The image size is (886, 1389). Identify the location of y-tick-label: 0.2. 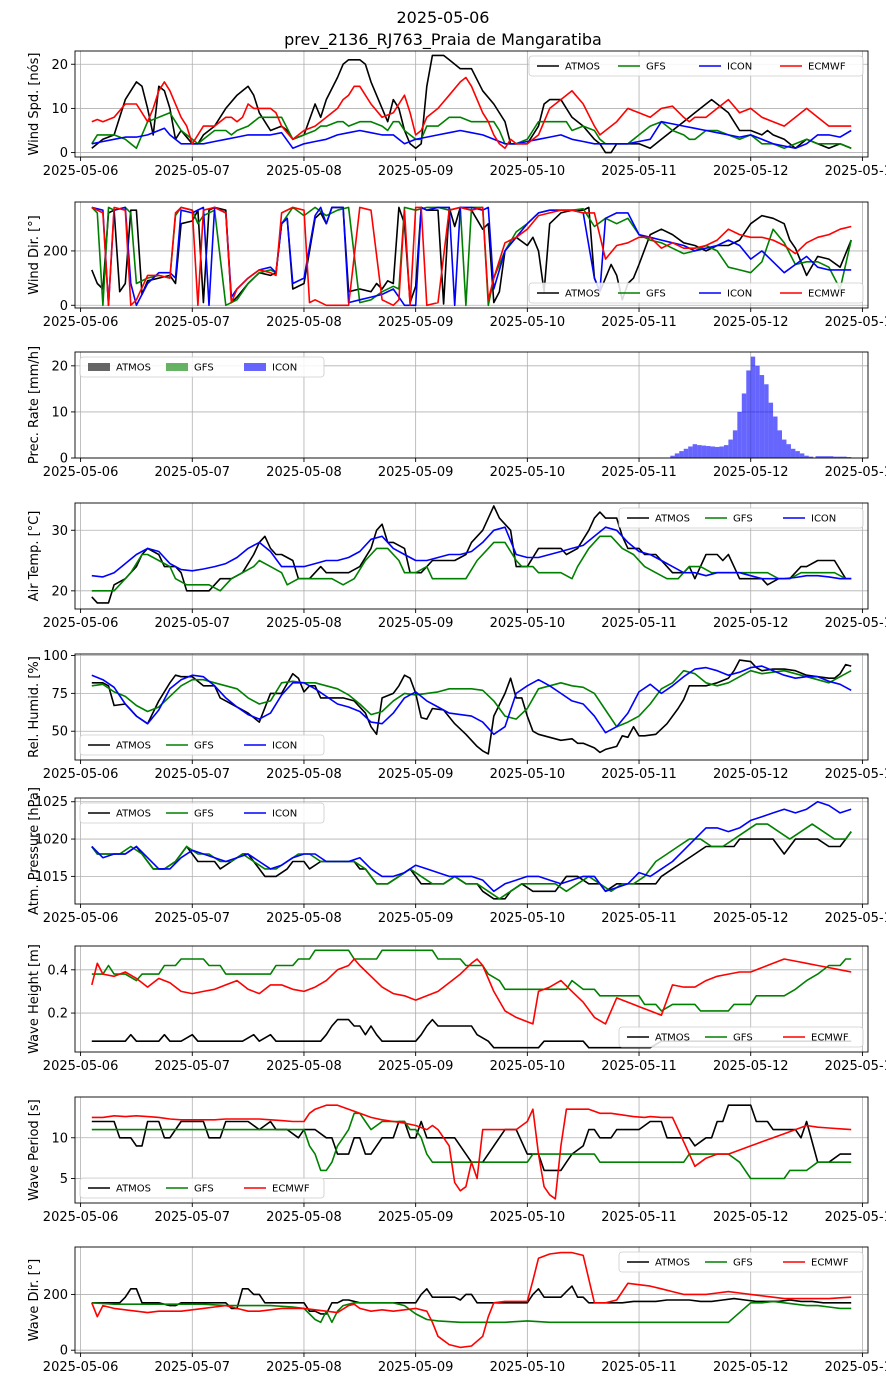
(57, 1014).